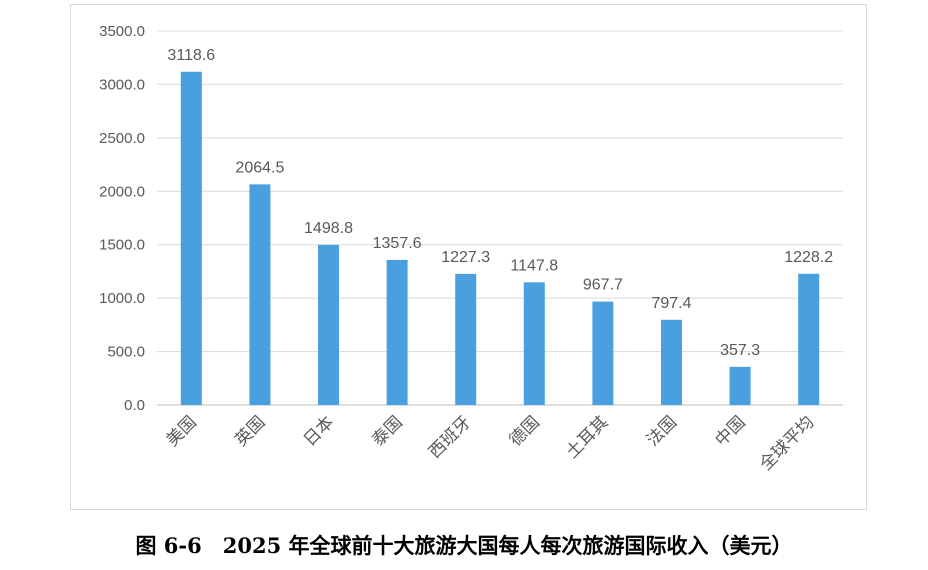 The image size is (928, 570). Describe the element at coordinates (587, 437) in the screenshot. I see `x-tick-label: 土耳其` at that location.